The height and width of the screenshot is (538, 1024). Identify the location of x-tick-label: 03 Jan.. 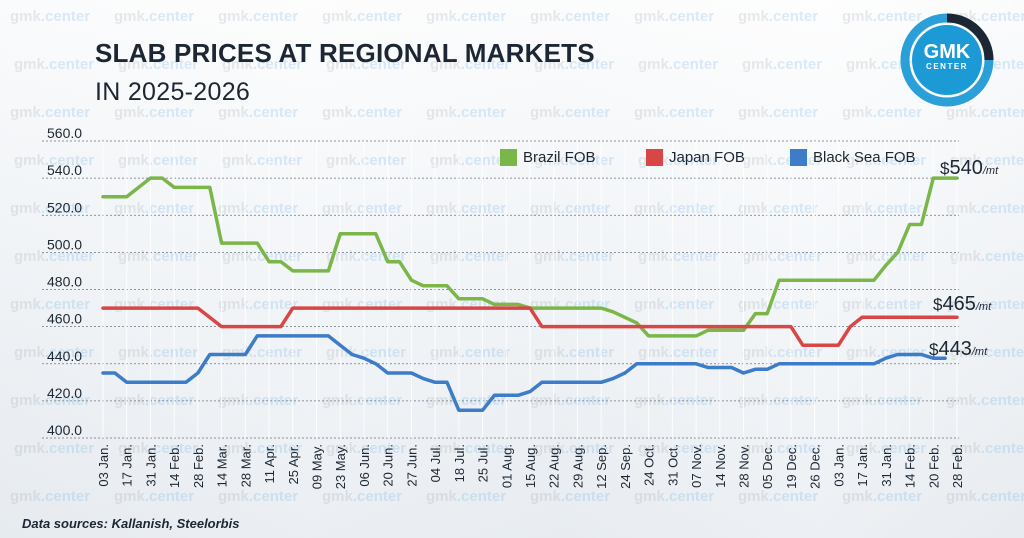
(103, 465).